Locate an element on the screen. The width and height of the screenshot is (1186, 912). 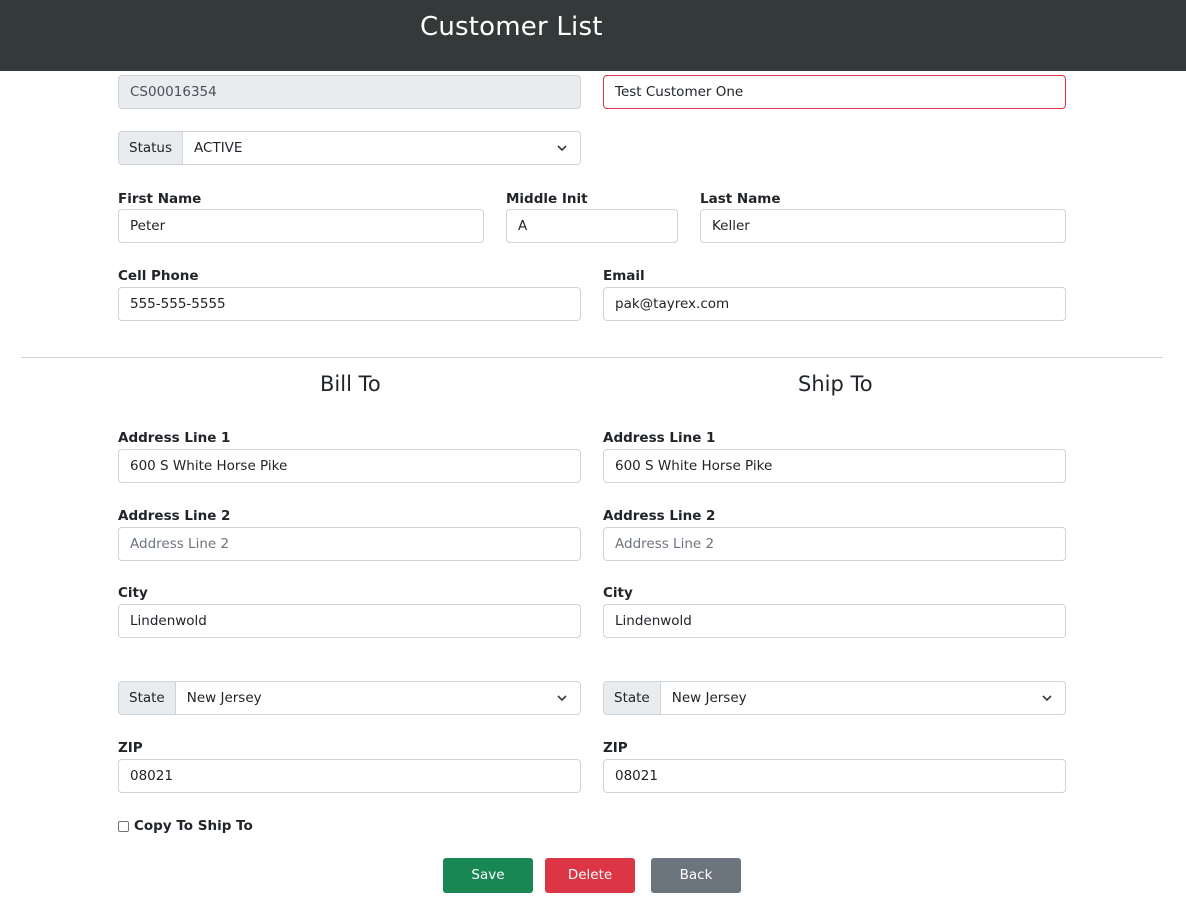
back-button: Back is located at coordinates (696, 875).